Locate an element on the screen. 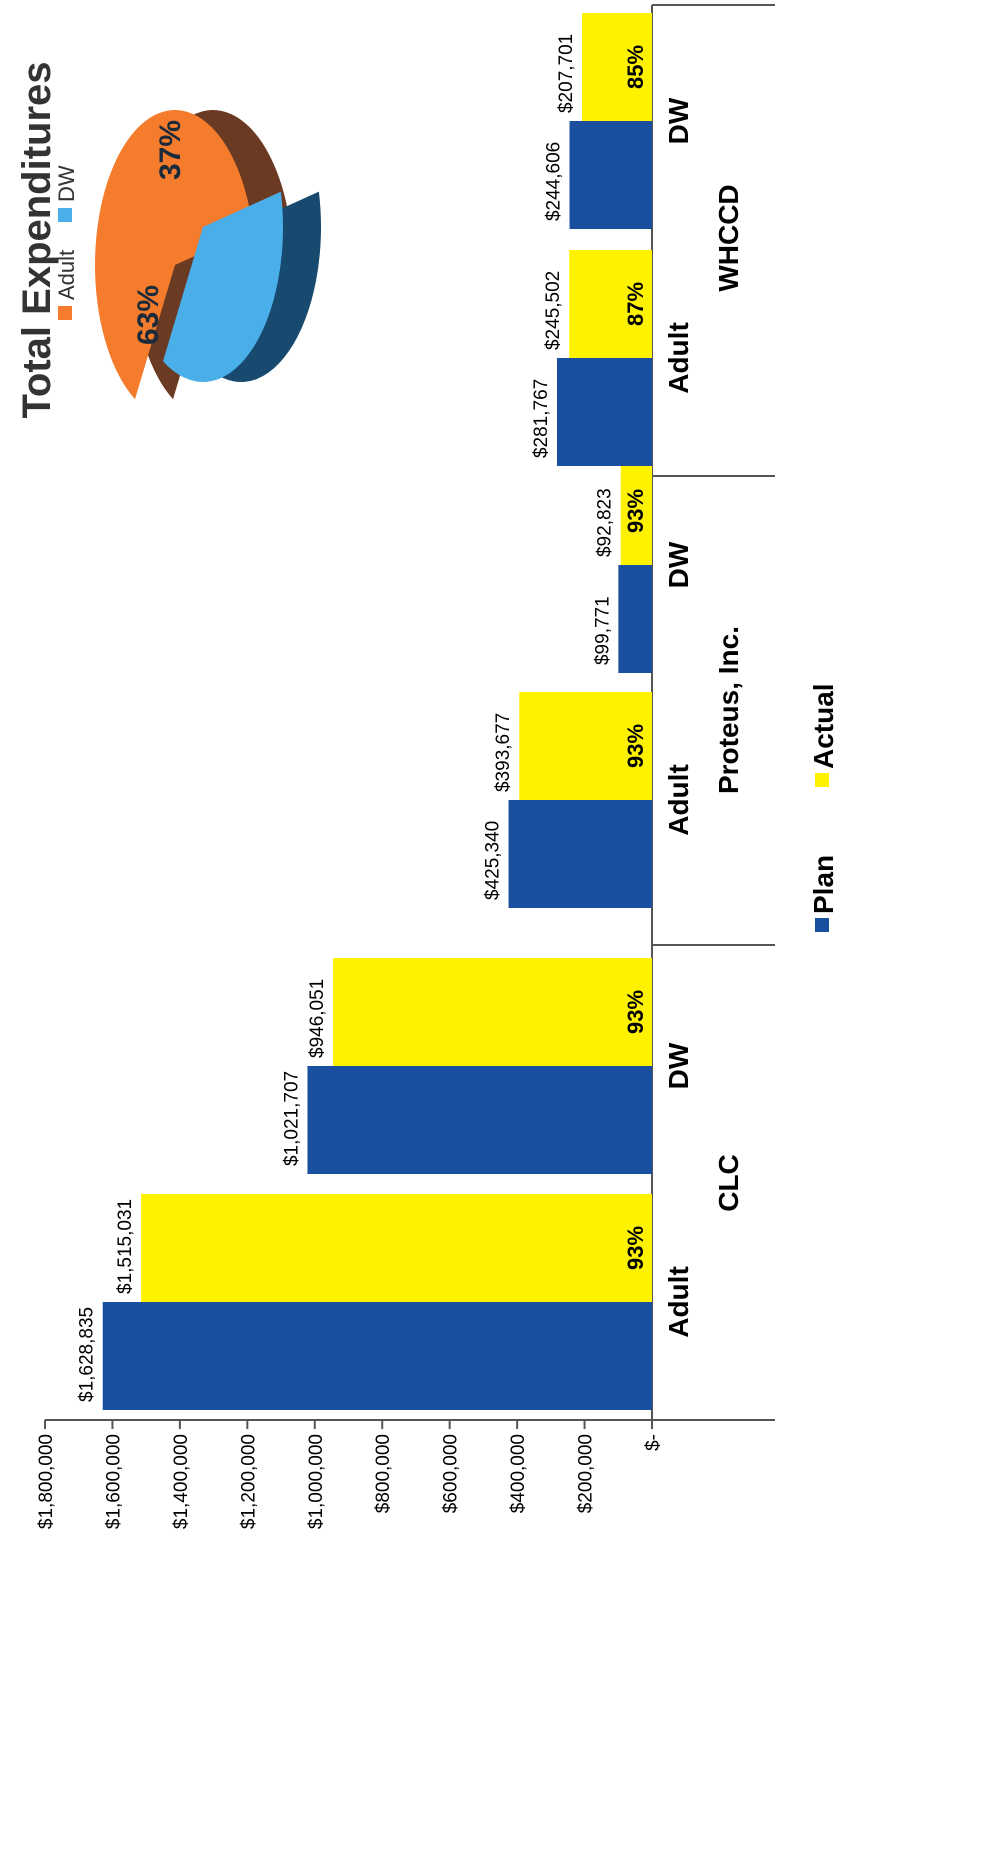  plan-data-label: $425,340 is located at coordinates (493, 860).